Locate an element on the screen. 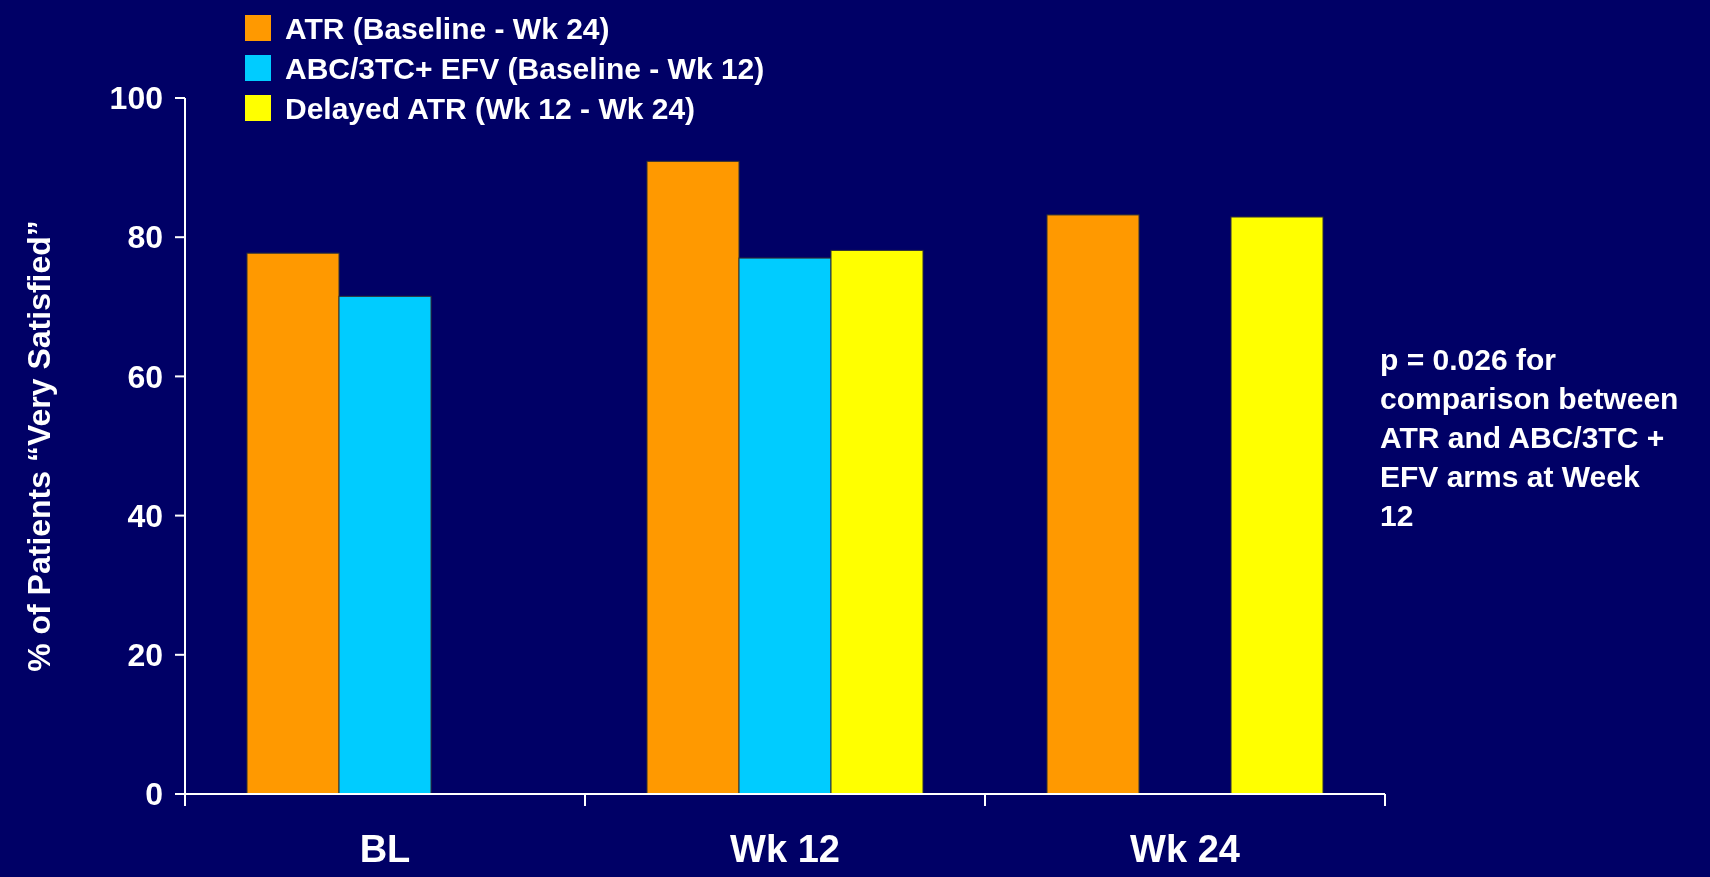  y-tick-label: 100 is located at coordinates (136, 98).